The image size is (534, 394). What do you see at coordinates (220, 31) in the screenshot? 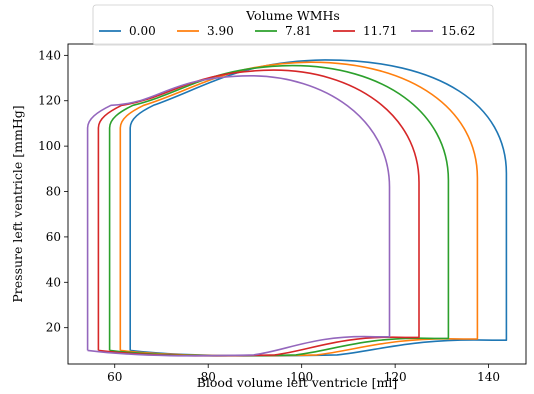
I see `legend-label-3.90: 3.90` at bounding box center [220, 31].